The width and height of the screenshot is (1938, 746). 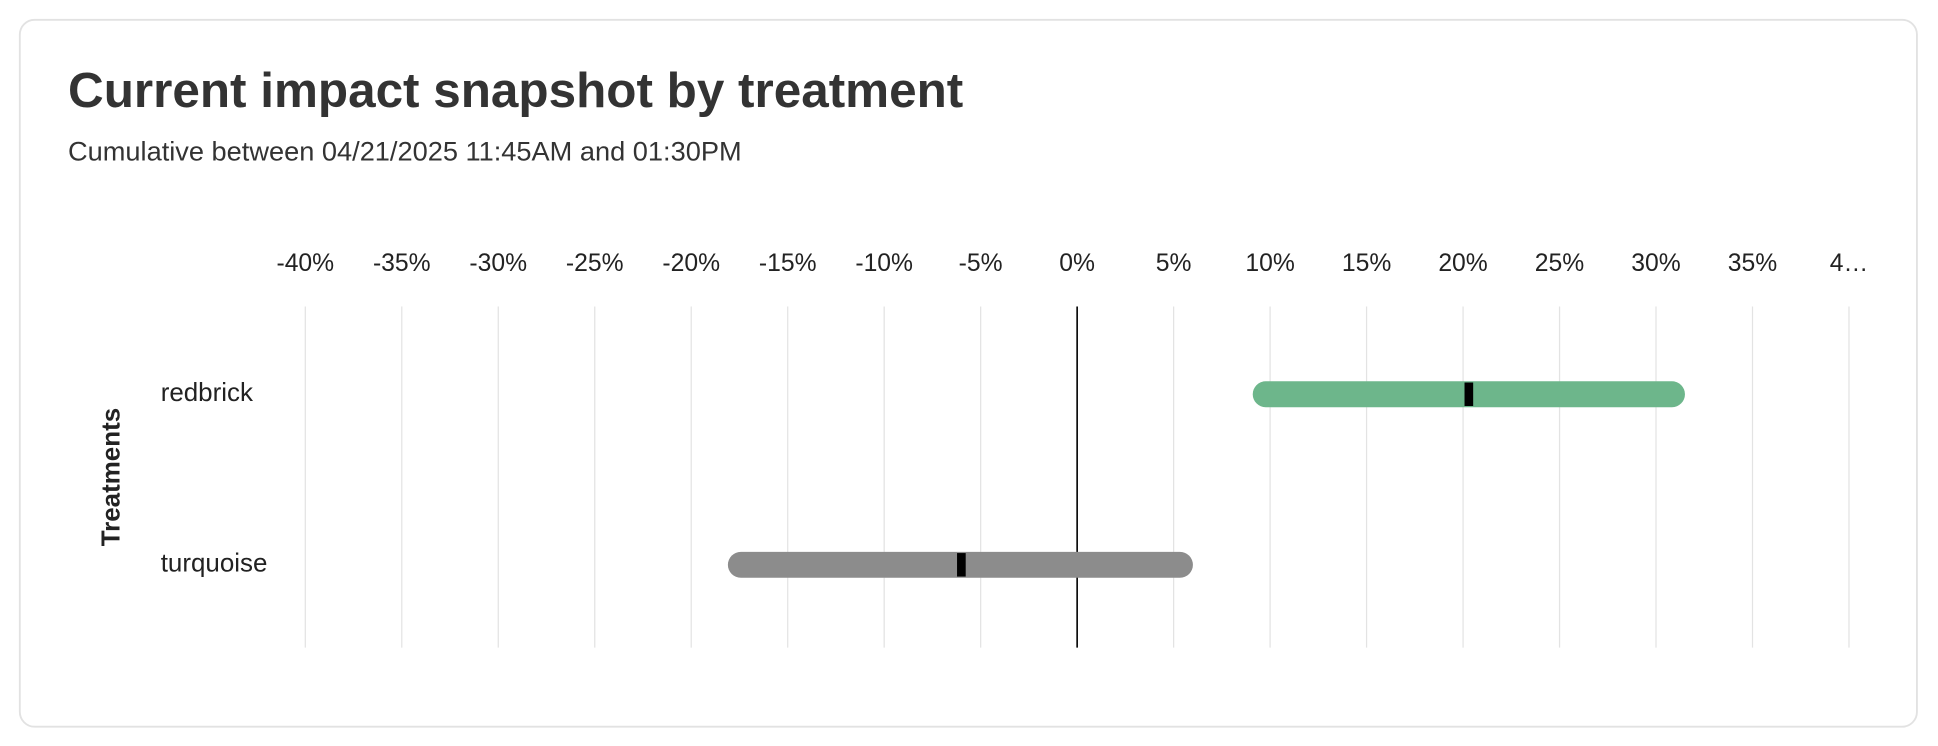 What do you see at coordinates (1462, 263) in the screenshot?
I see `x-tick-label: 20%` at bounding box center [1462, 263].